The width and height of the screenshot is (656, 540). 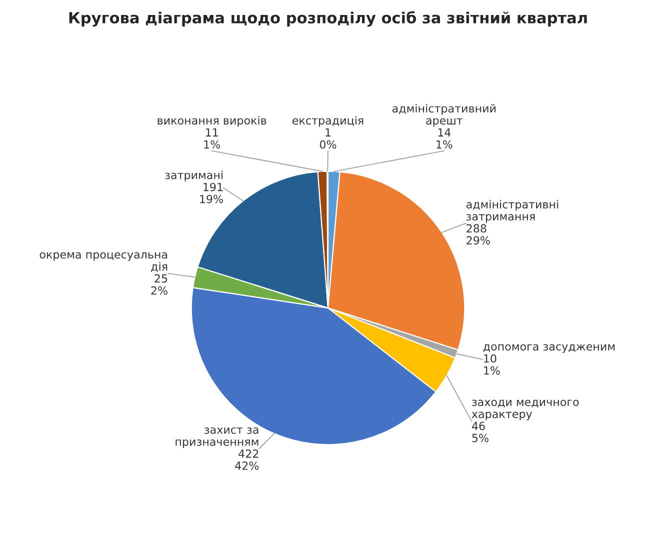 I want to click on data-label: 25 2%, so click(x=159, y=284).